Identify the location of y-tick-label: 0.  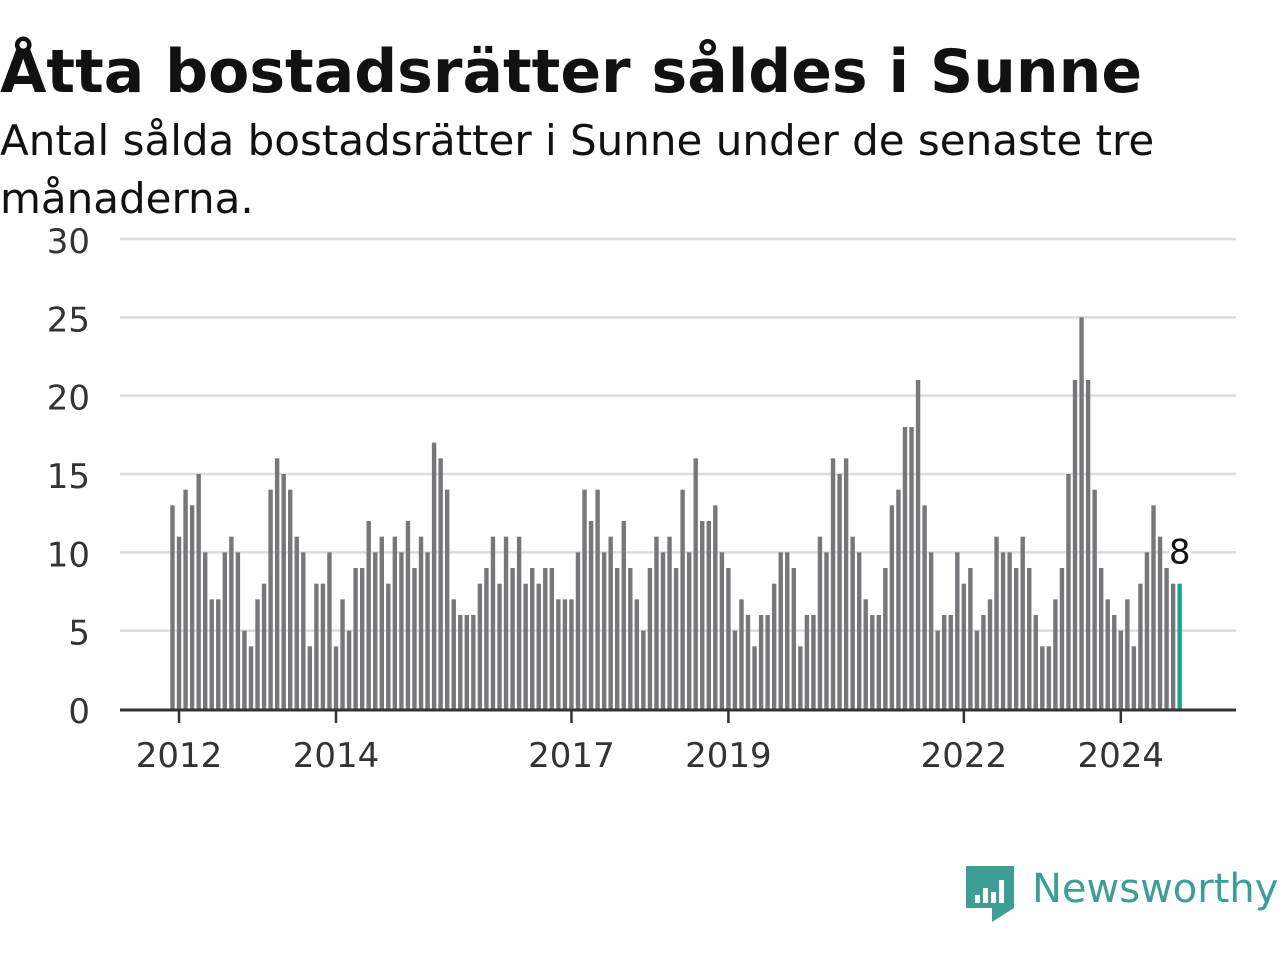
(79, 712).